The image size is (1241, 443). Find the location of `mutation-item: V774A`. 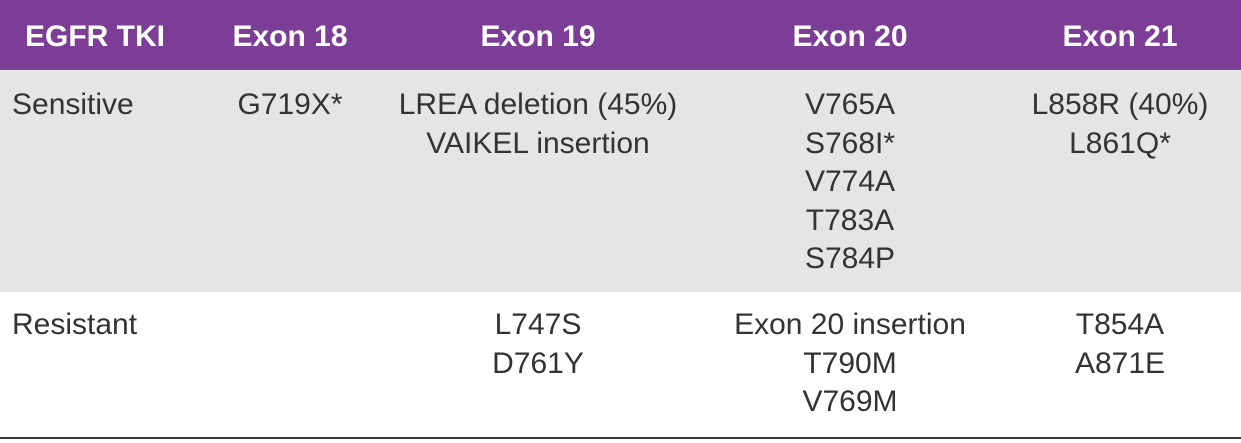

mutation-item: V774A is located at coordinates (850, 181).